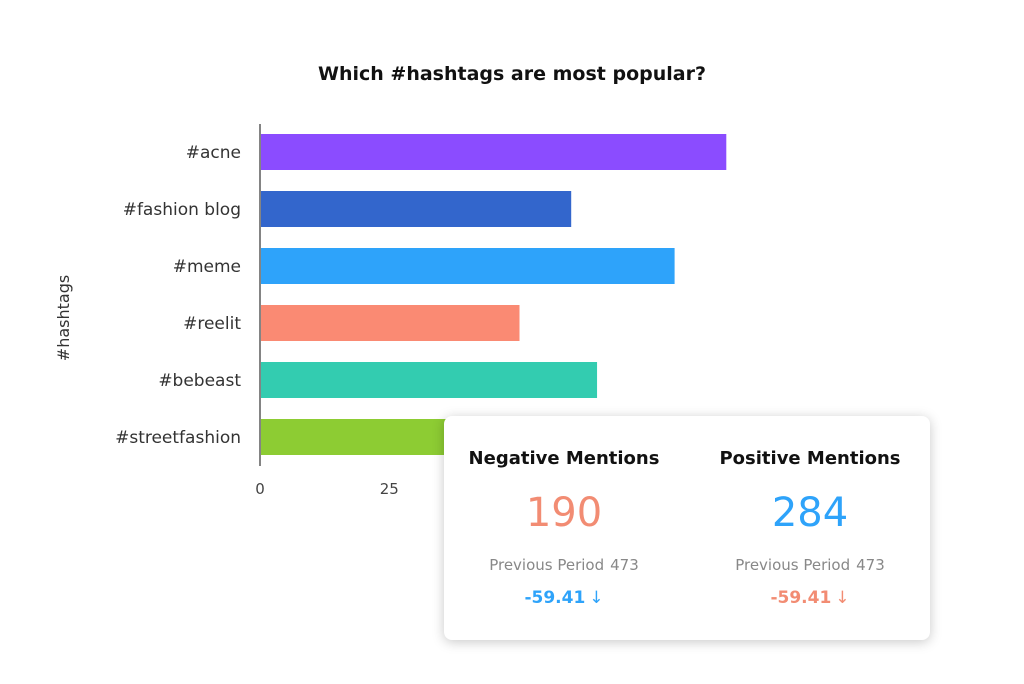 The width and height of the screenshot is (1024, 684). What do you see at coordinates (199, 381) in the screenshot?
I see `category-label-bebeast: #bebeast` at bounding box center [199, 381].